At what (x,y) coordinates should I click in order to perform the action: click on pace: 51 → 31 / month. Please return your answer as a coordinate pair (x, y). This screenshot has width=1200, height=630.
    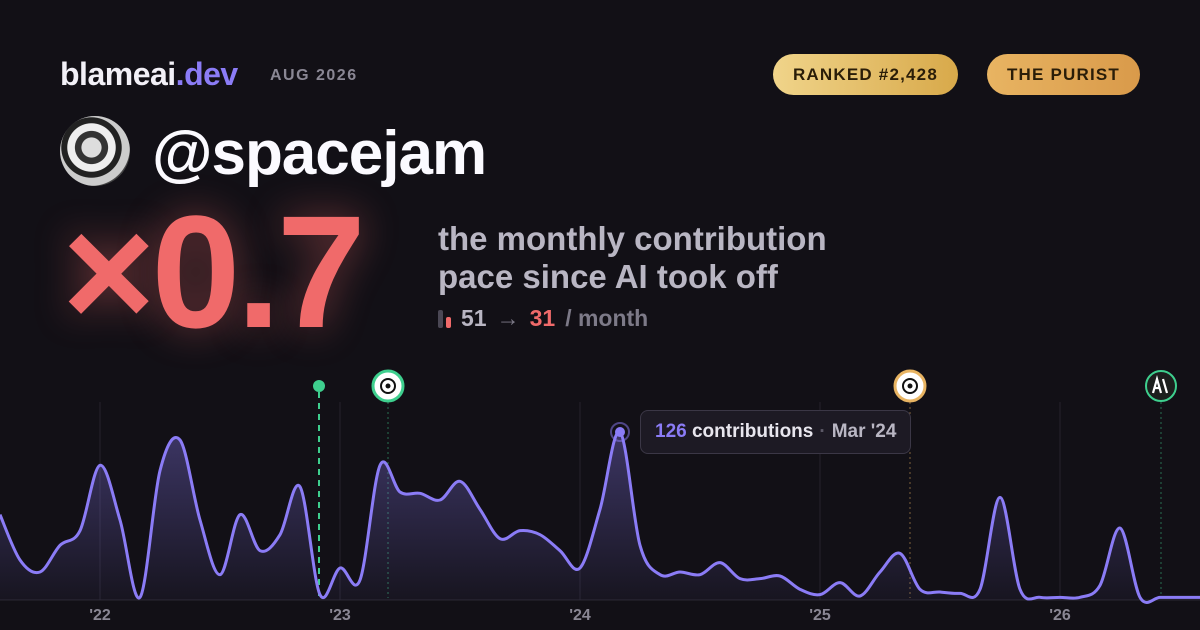
    Looking at the image, I should click on (543, 318).